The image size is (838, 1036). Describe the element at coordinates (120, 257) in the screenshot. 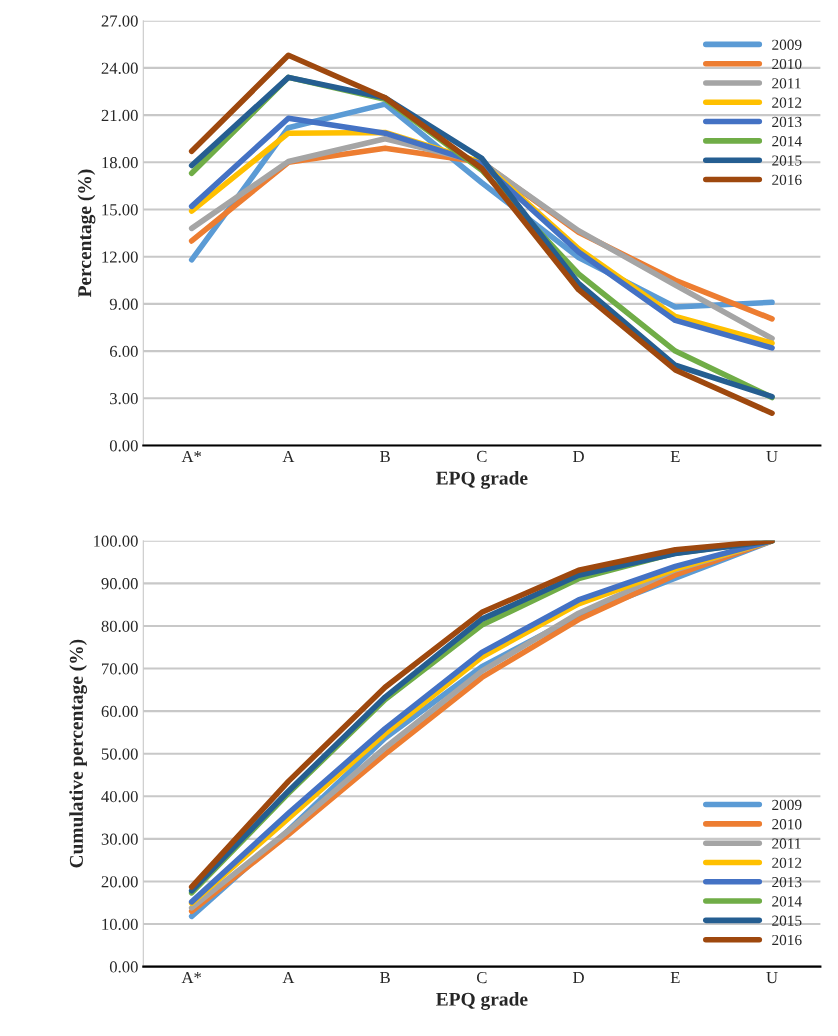

I see `y-tick-label: 12.00` at that location.